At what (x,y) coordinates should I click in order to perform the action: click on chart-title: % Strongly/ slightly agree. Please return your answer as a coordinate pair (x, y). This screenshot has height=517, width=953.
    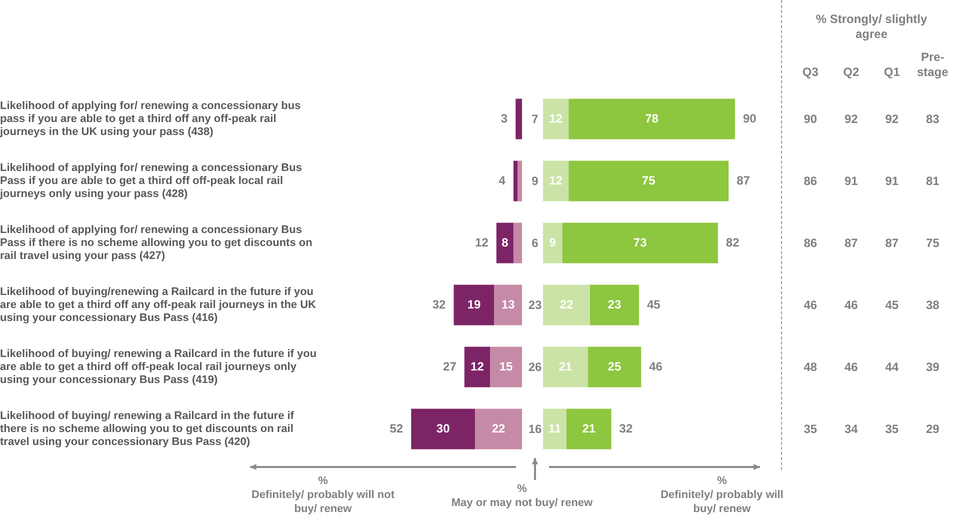
    Looking at the image, I should click on (871, 27).